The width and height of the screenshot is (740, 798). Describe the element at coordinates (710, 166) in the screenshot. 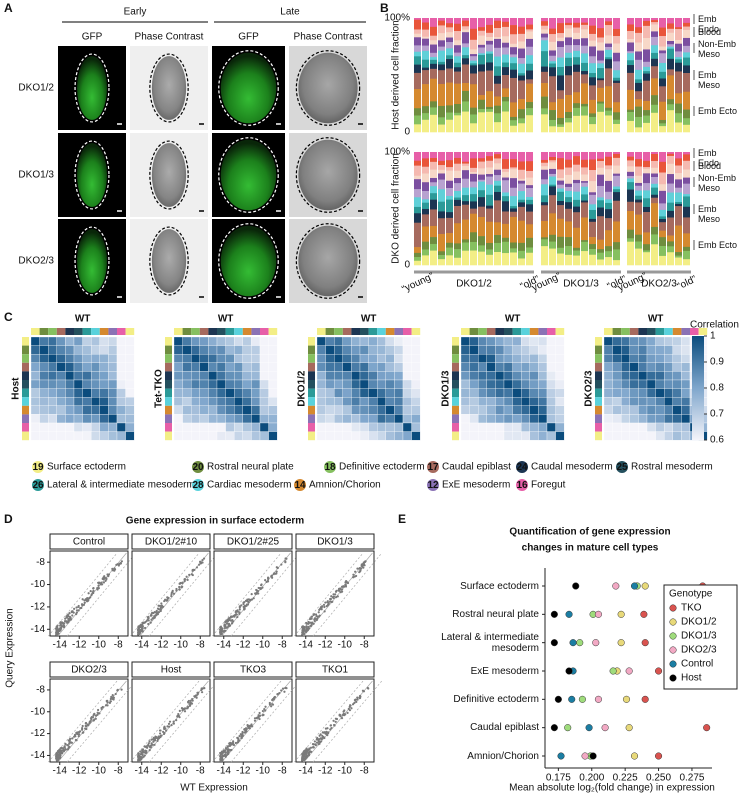

I see `lineage-label: Blood` at that location.